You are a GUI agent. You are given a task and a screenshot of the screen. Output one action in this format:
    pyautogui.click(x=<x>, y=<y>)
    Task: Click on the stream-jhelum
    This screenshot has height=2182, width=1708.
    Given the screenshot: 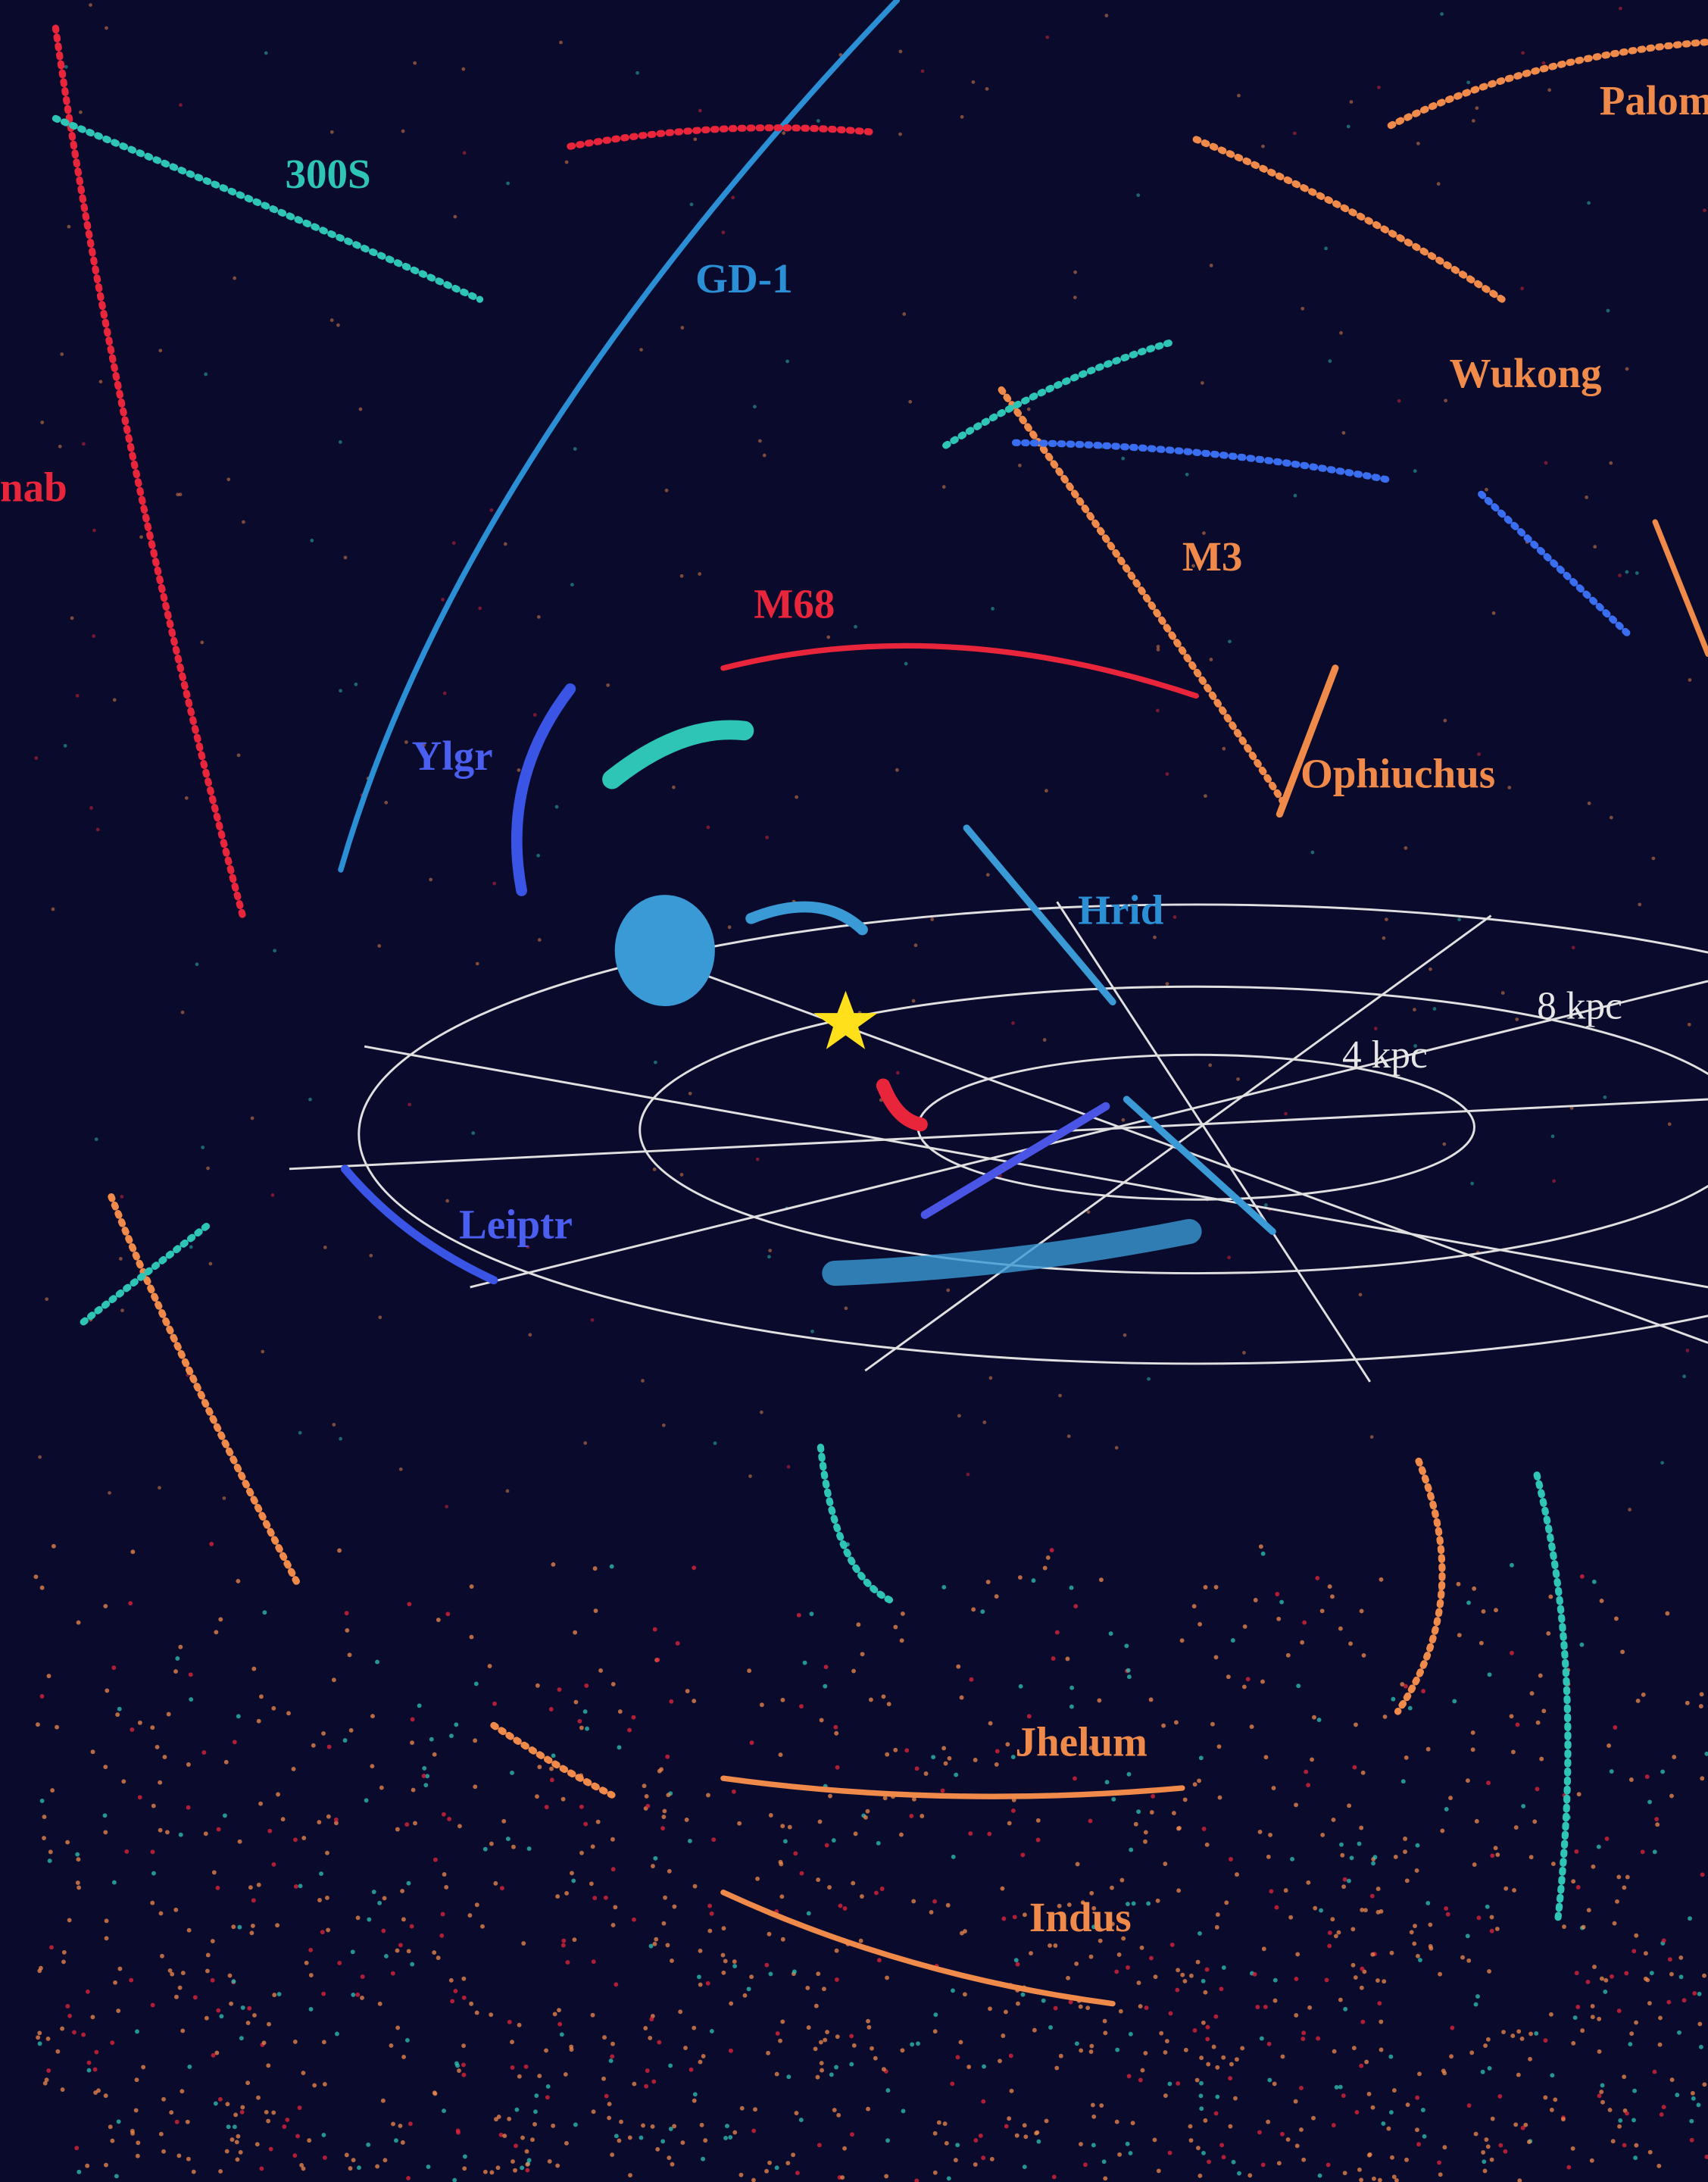 What is the action you would take?
    pyautogui.click(x=952, y=1787)
    